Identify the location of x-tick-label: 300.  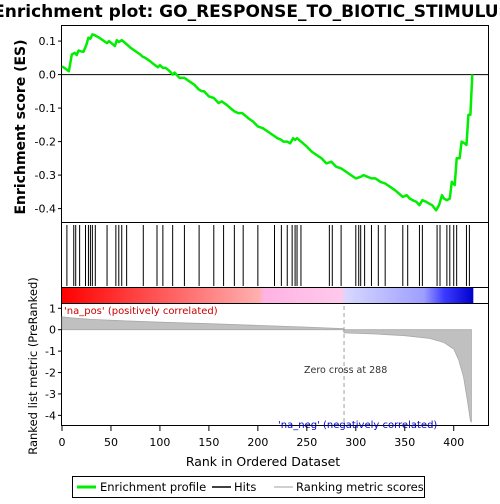
(355, 442).